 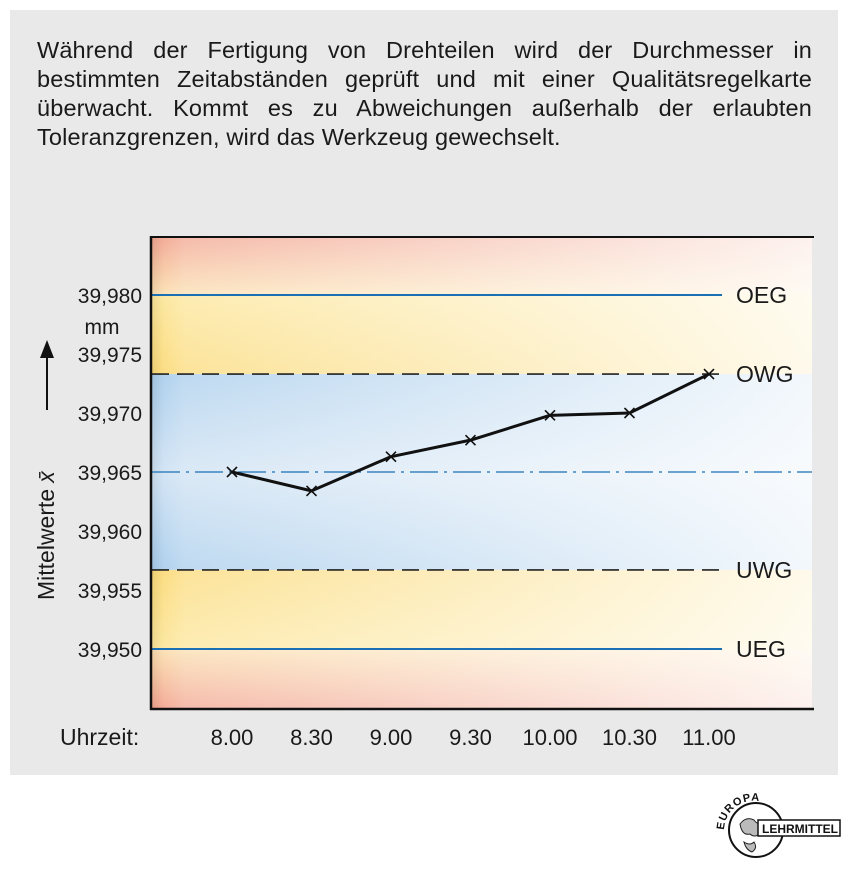 I want to click on y-axis-label: Mittelwerte x̄, so click(x=46, y=470).